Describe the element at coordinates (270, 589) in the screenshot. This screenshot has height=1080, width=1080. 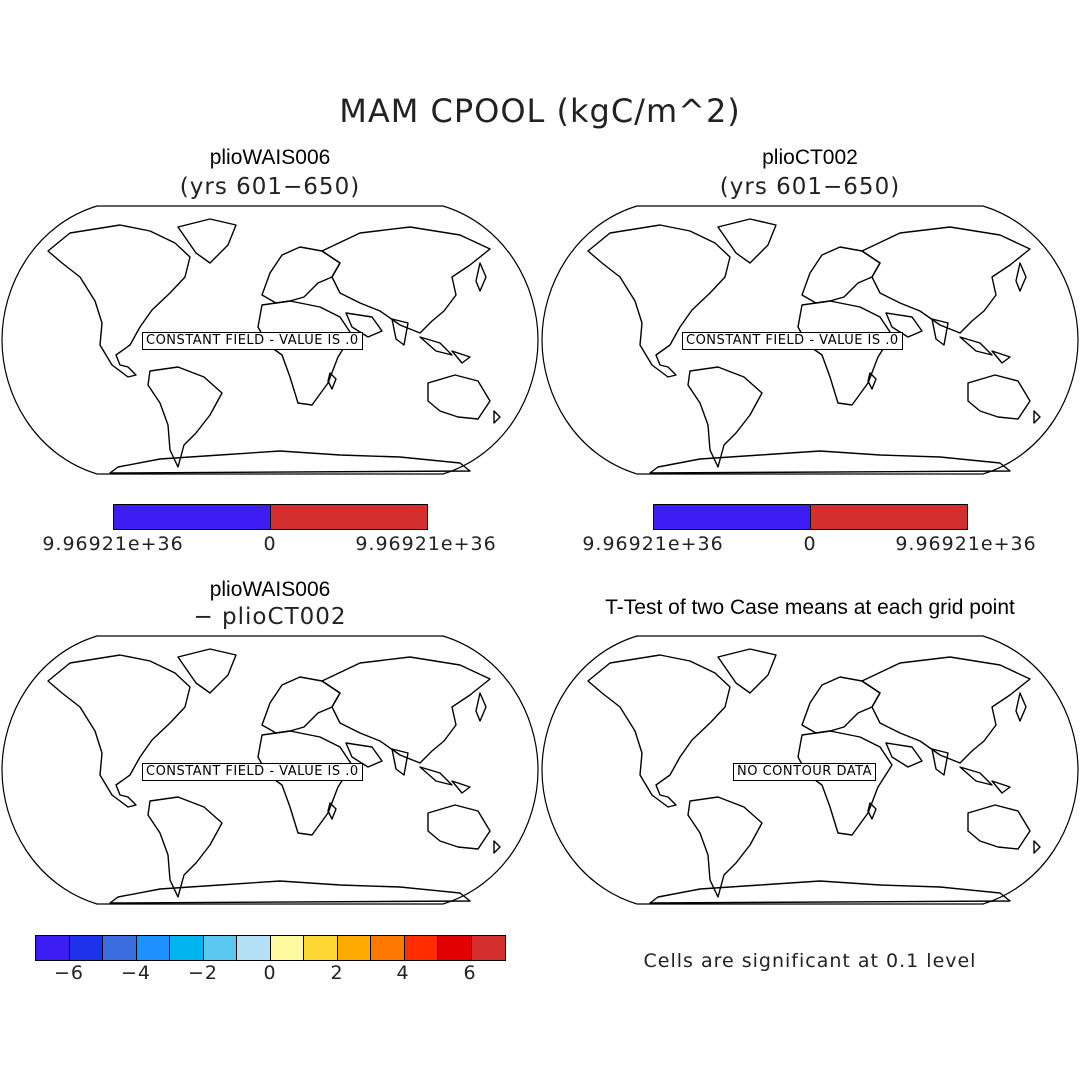
I see `panel-3-title: plioWAIS006` at that location.